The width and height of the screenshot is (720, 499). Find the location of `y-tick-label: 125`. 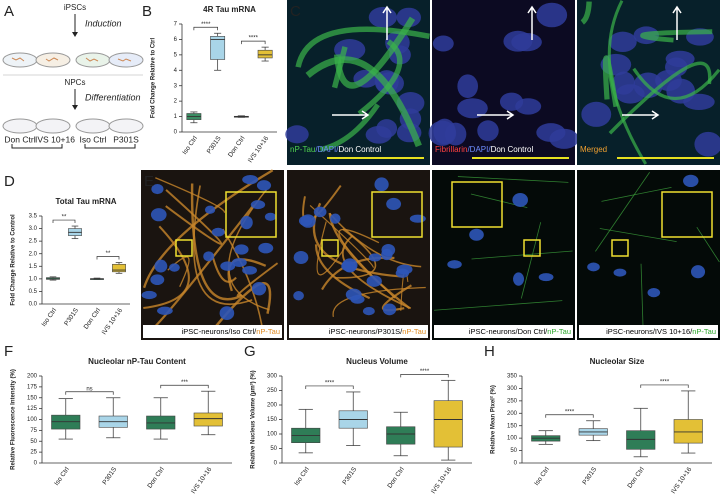

y-tick-label: 125 is located at coordinates (32, 409).